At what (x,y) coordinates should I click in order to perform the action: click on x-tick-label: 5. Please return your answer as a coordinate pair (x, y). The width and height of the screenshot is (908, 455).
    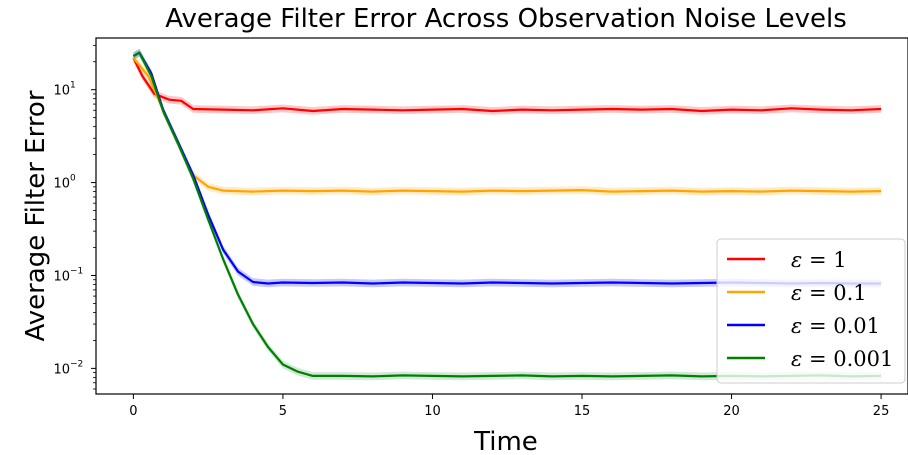
    Looking at the image, I should click on (283, 411).